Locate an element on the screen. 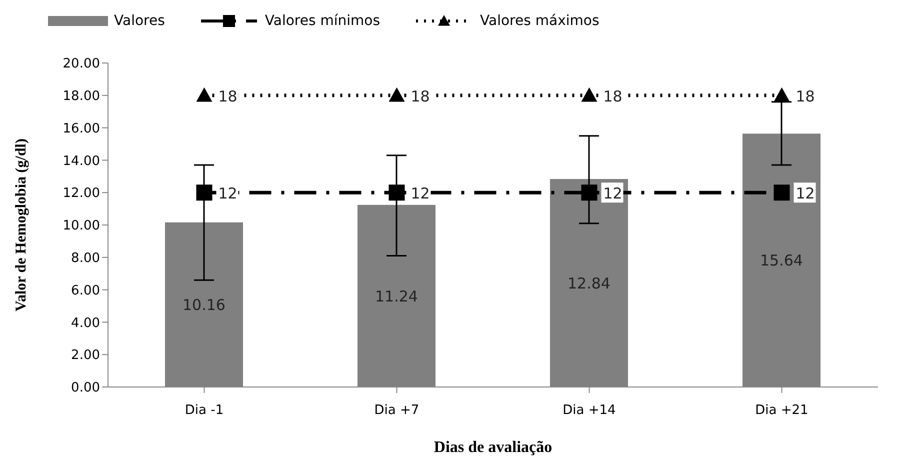 This screenshot has height=475, width=906. y-tick-label: 2.00 is located at coordinates (85, 356).